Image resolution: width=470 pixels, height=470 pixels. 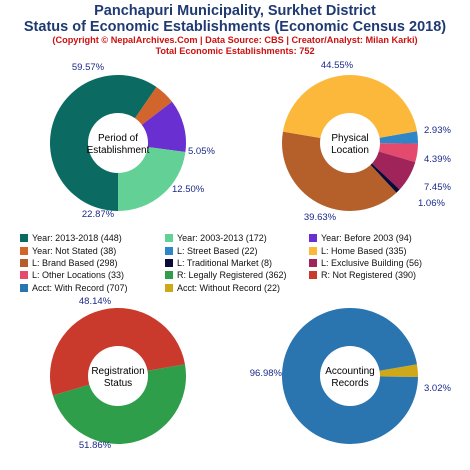 I want to click on legend-label: L: Other Locations (33), so click(x=78, y=275).